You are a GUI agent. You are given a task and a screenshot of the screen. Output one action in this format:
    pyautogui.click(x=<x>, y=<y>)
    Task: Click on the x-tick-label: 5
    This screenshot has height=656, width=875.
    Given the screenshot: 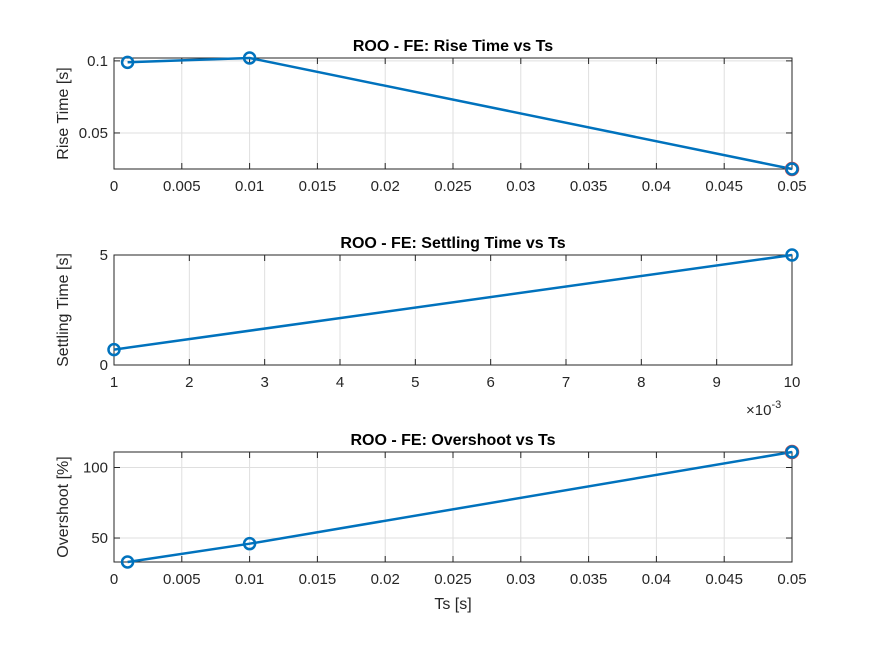 What is the action you would take?
    pyautogui.click(x=415, y=382)
    